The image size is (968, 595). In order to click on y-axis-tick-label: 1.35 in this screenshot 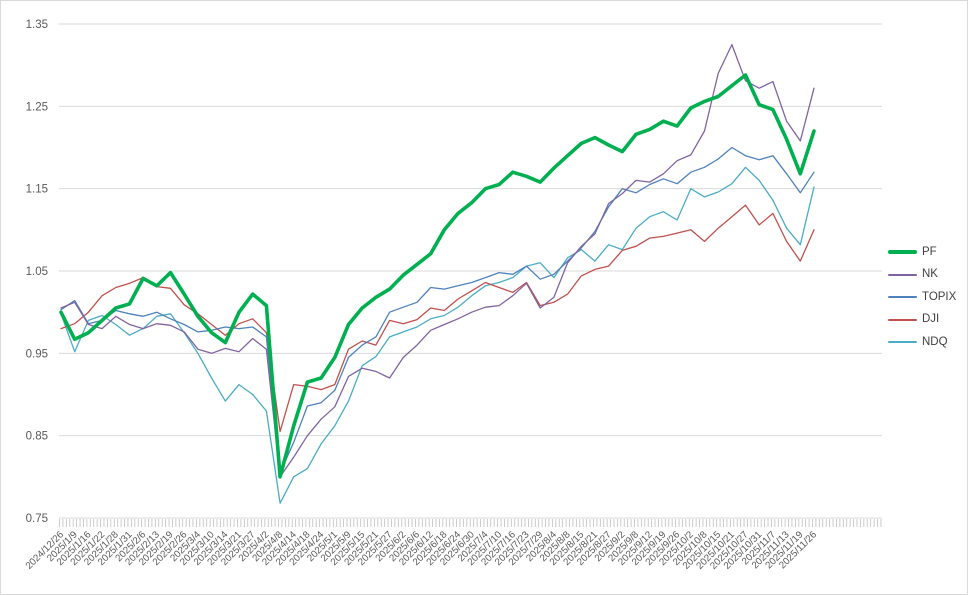, I will do `click(37, 25)`.